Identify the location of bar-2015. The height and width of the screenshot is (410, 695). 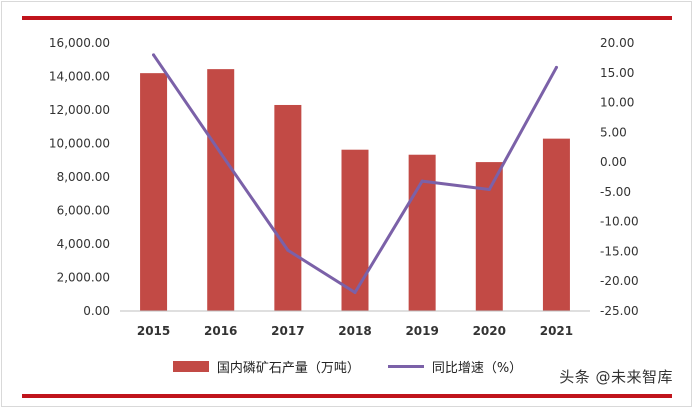
(154, 192).